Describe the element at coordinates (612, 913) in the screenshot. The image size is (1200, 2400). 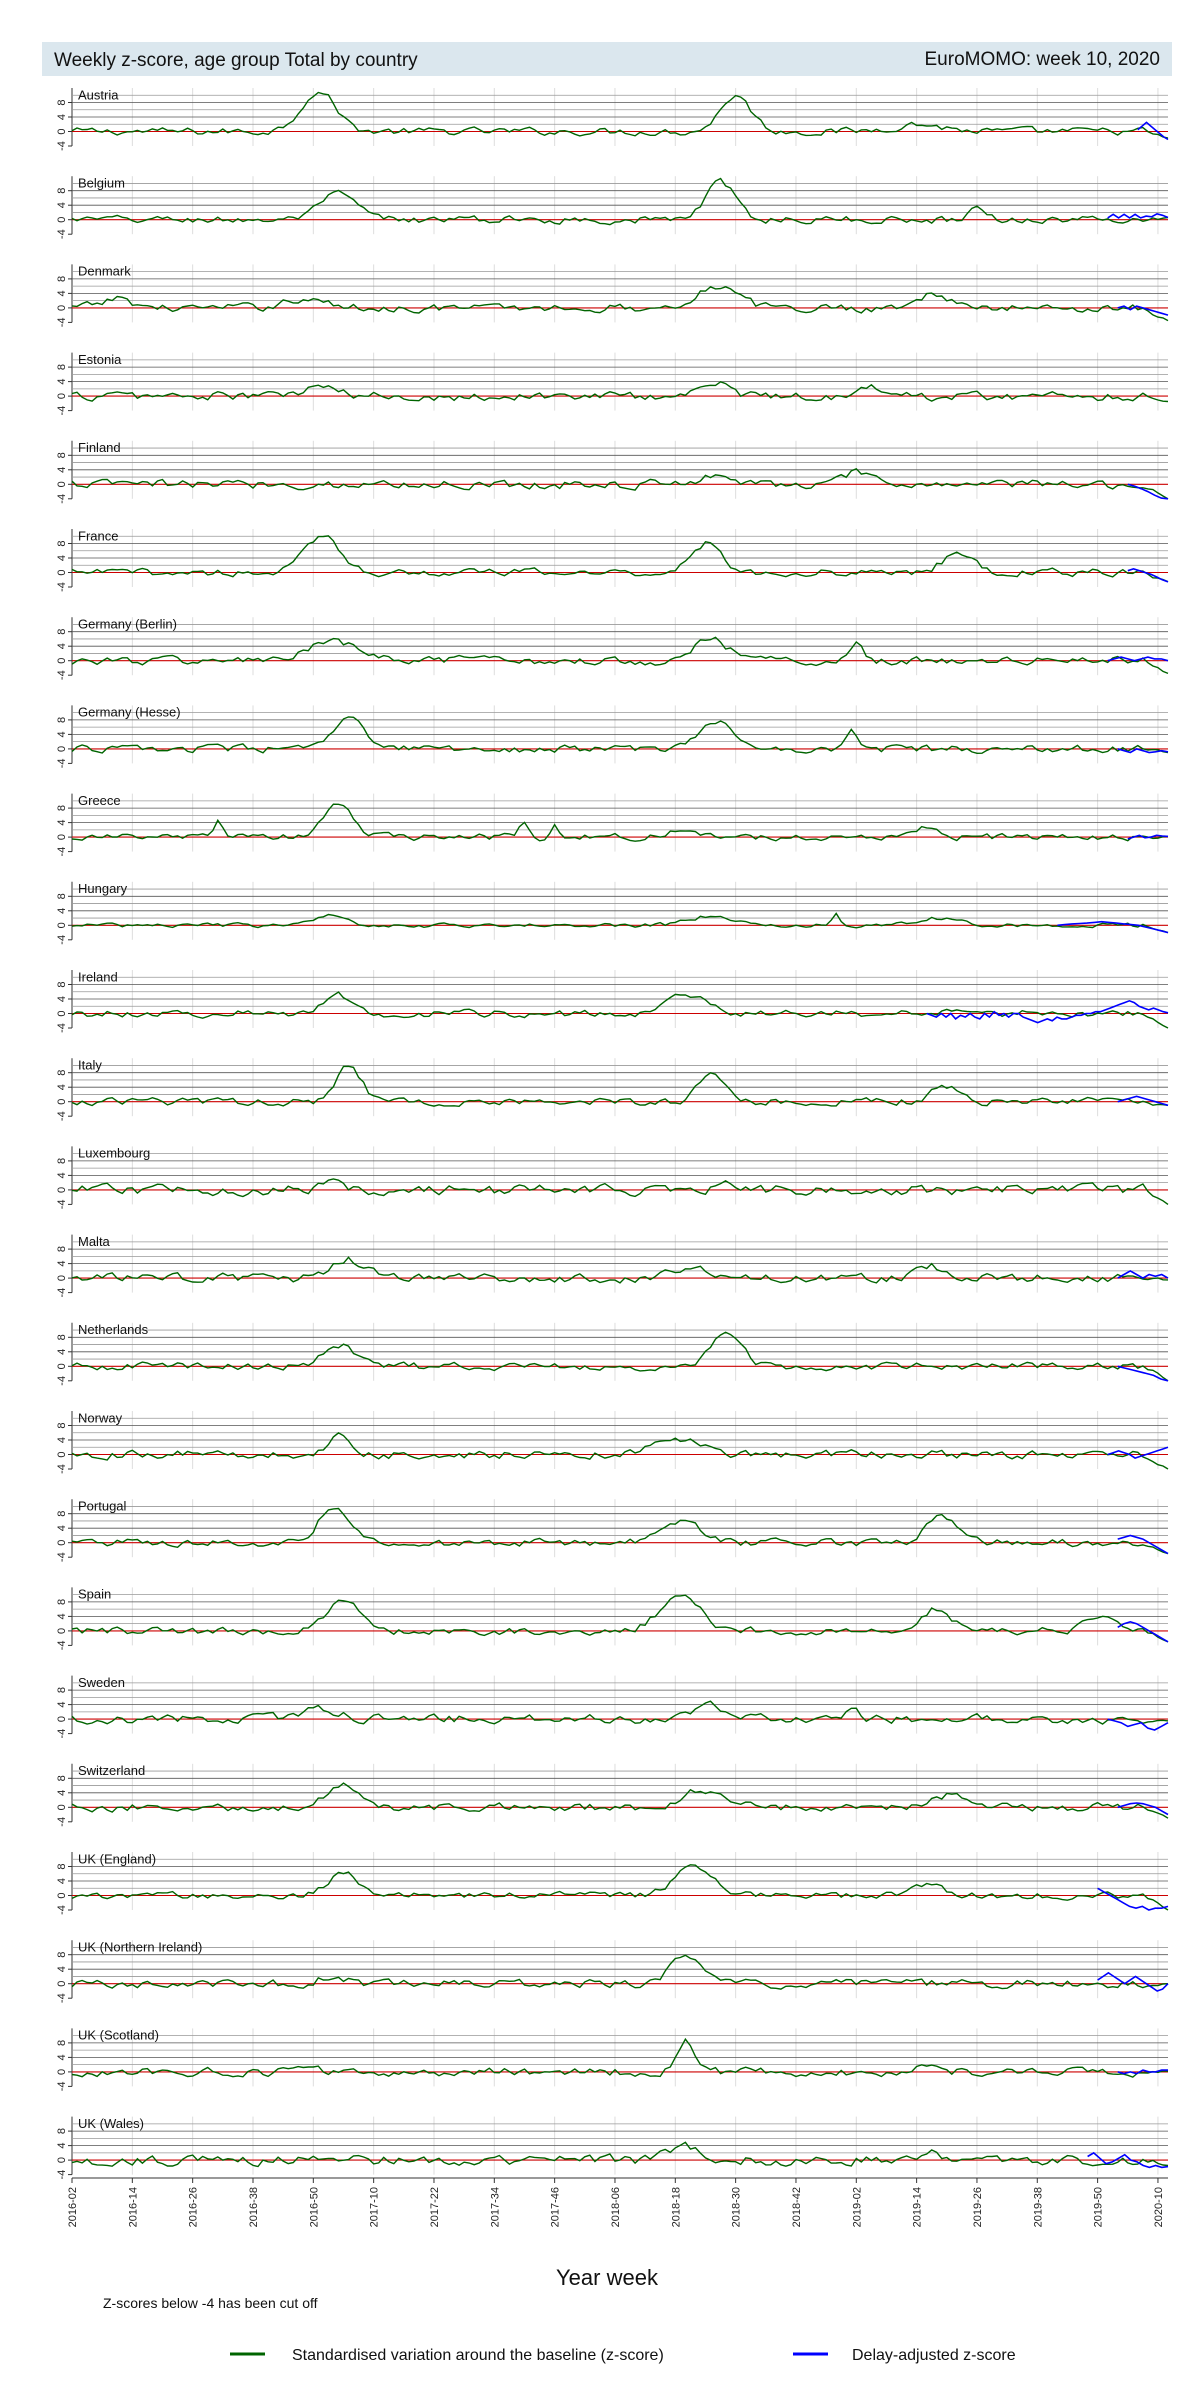
I see `panel-hungary: Hungary 8 4 0 -4` at that location.